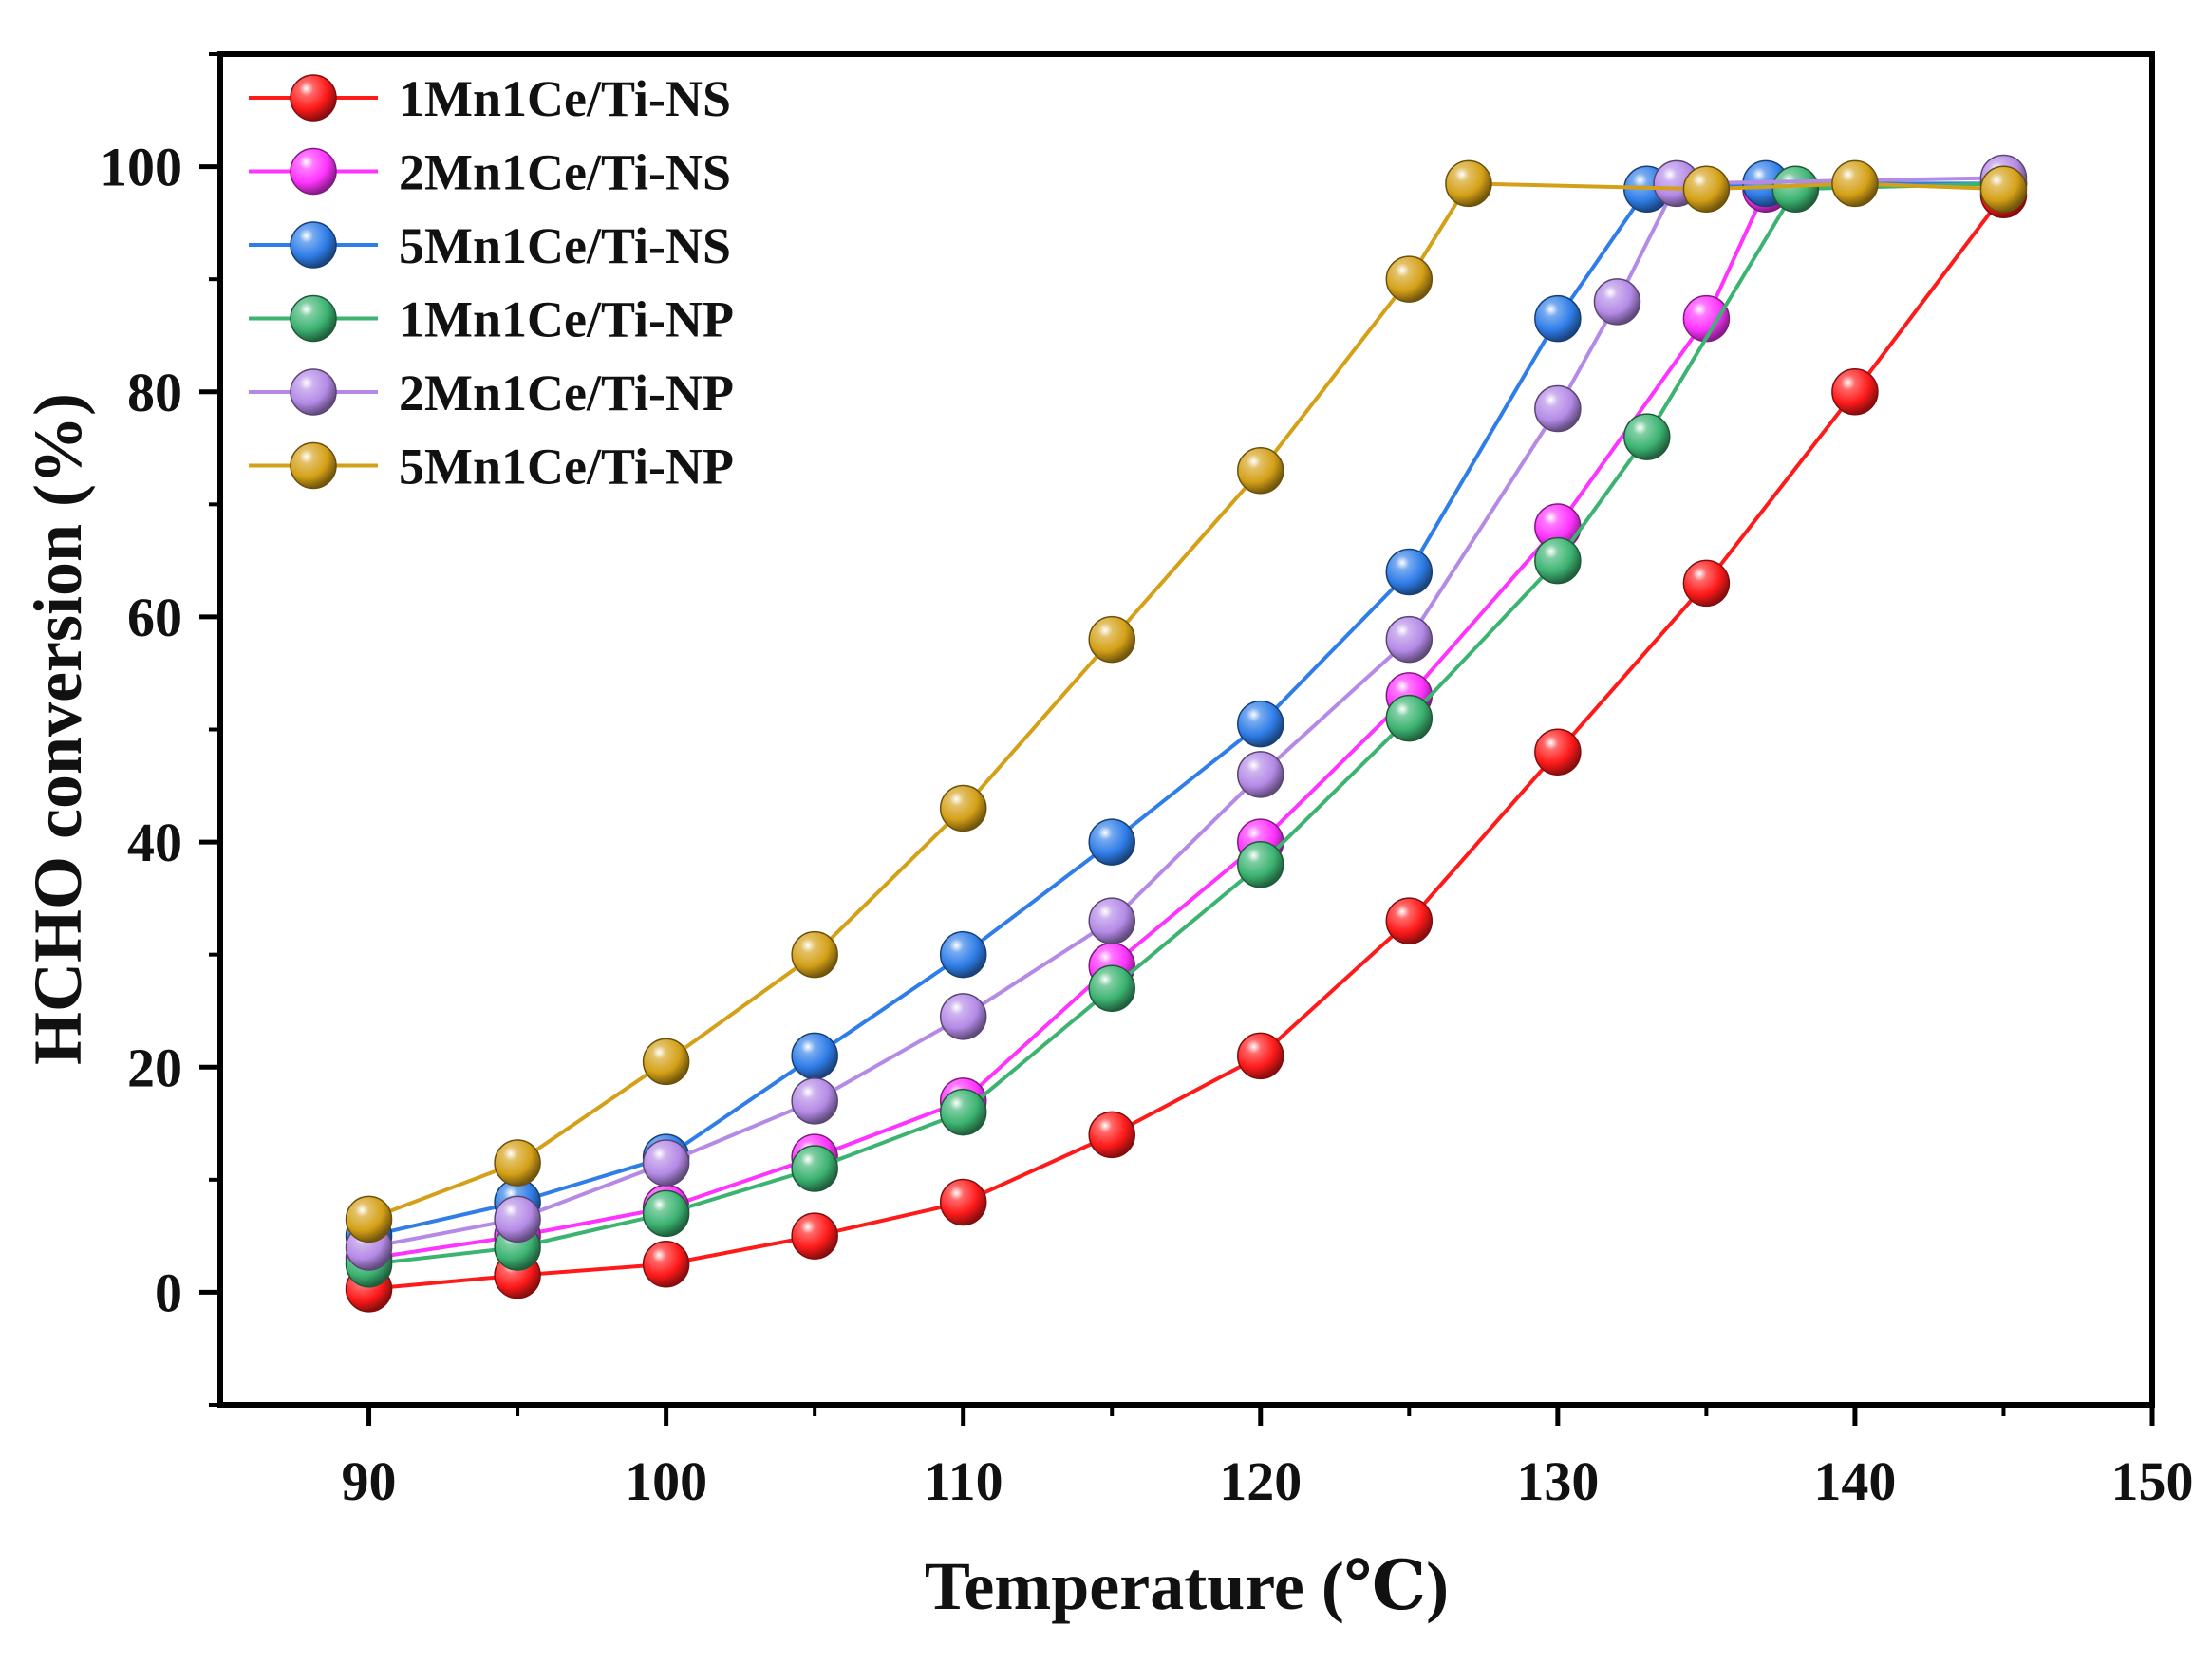  Describe the element at coordinates (1557, 1481) in the screenshot. I see `x-tick-label: 130` at that location.